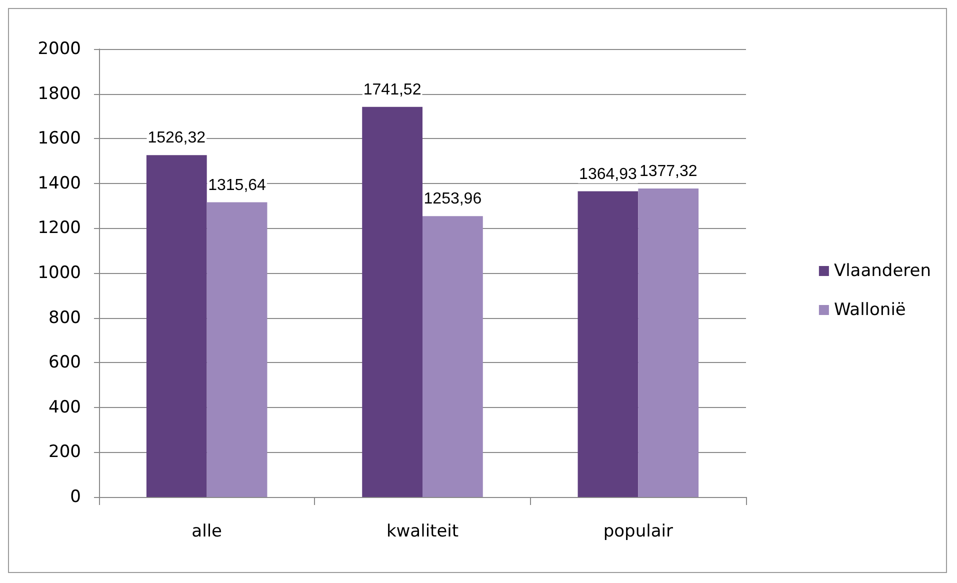  I want to click on y-tick-label: 0, so click(75, 497).